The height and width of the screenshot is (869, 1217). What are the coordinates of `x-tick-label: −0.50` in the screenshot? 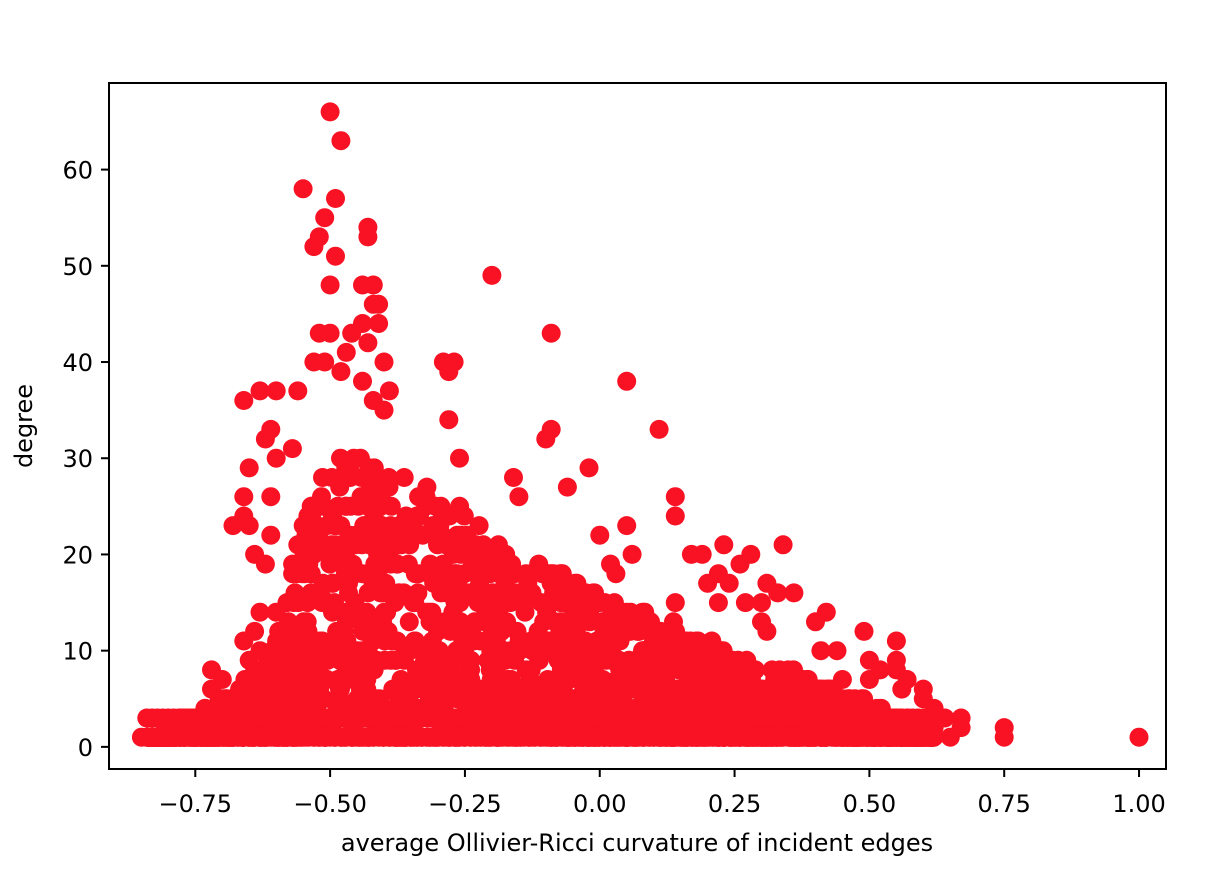 It's located at (330, 804).